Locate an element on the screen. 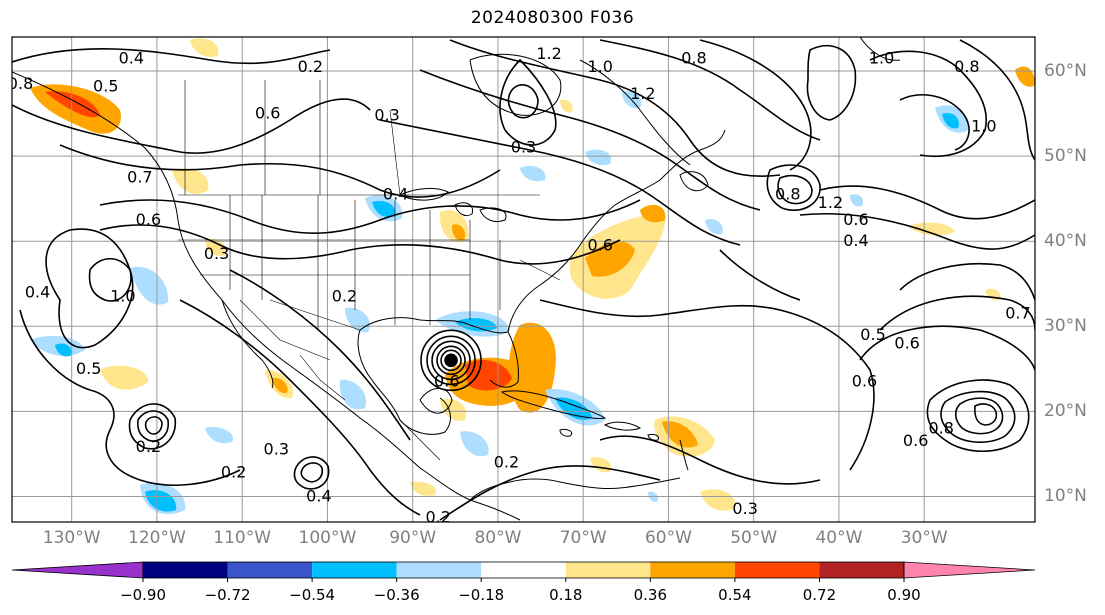 The image size is (1105, 615). colorbar-tick-label: 0.36 is located at coordinates (650, 595).